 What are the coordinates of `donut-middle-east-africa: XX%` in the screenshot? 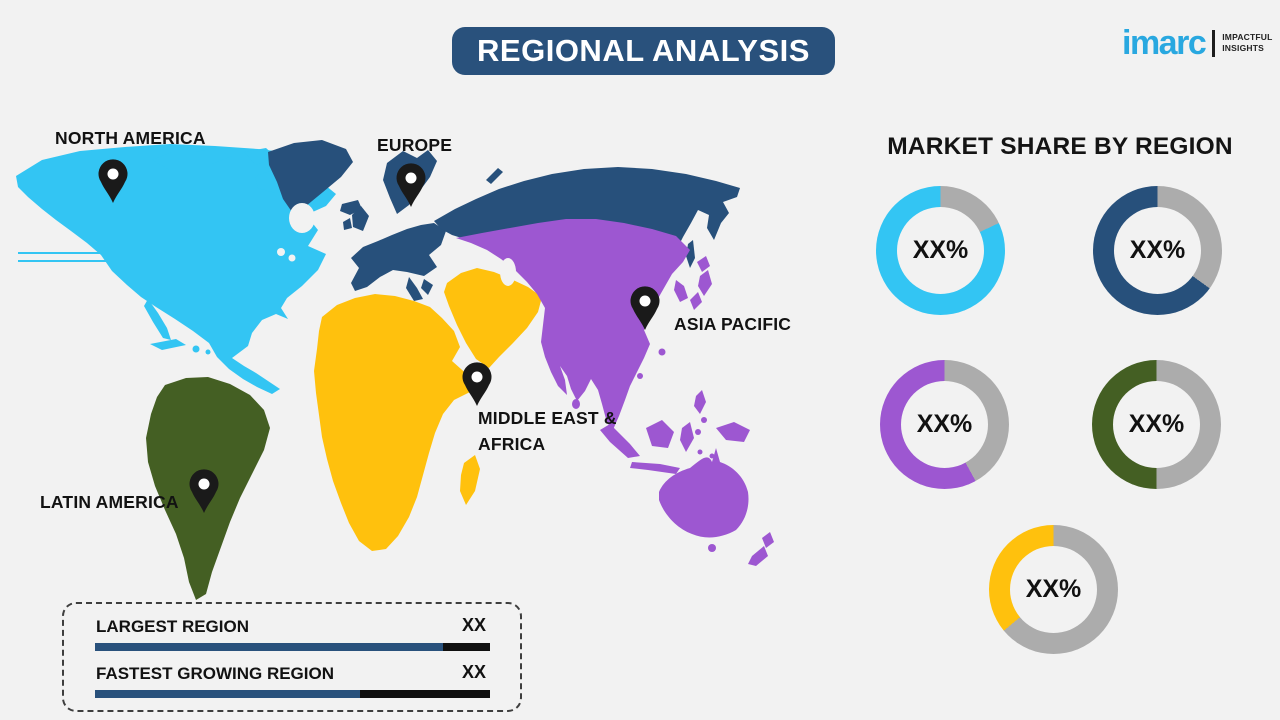 It's located at (1053, 589).